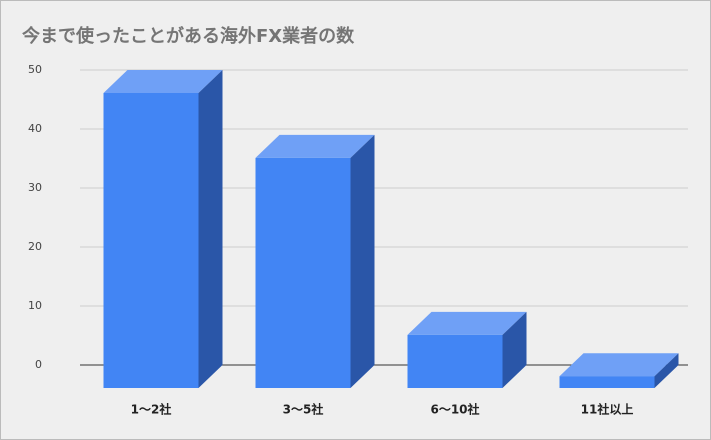  Describe the element at coordinates (35, 128) in the screenshot. I see `y-tick-label: 40` at that location.